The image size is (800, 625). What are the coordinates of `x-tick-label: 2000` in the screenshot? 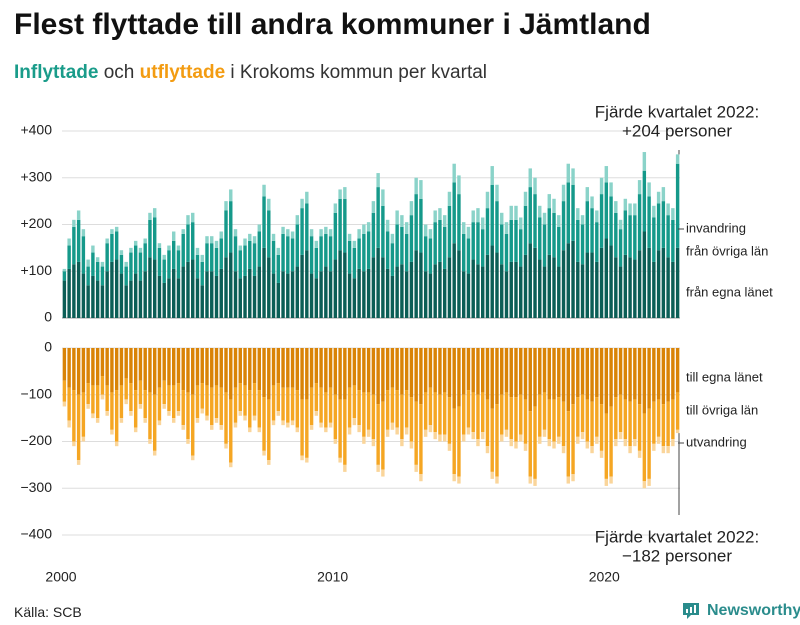 It's located at (60, 577).